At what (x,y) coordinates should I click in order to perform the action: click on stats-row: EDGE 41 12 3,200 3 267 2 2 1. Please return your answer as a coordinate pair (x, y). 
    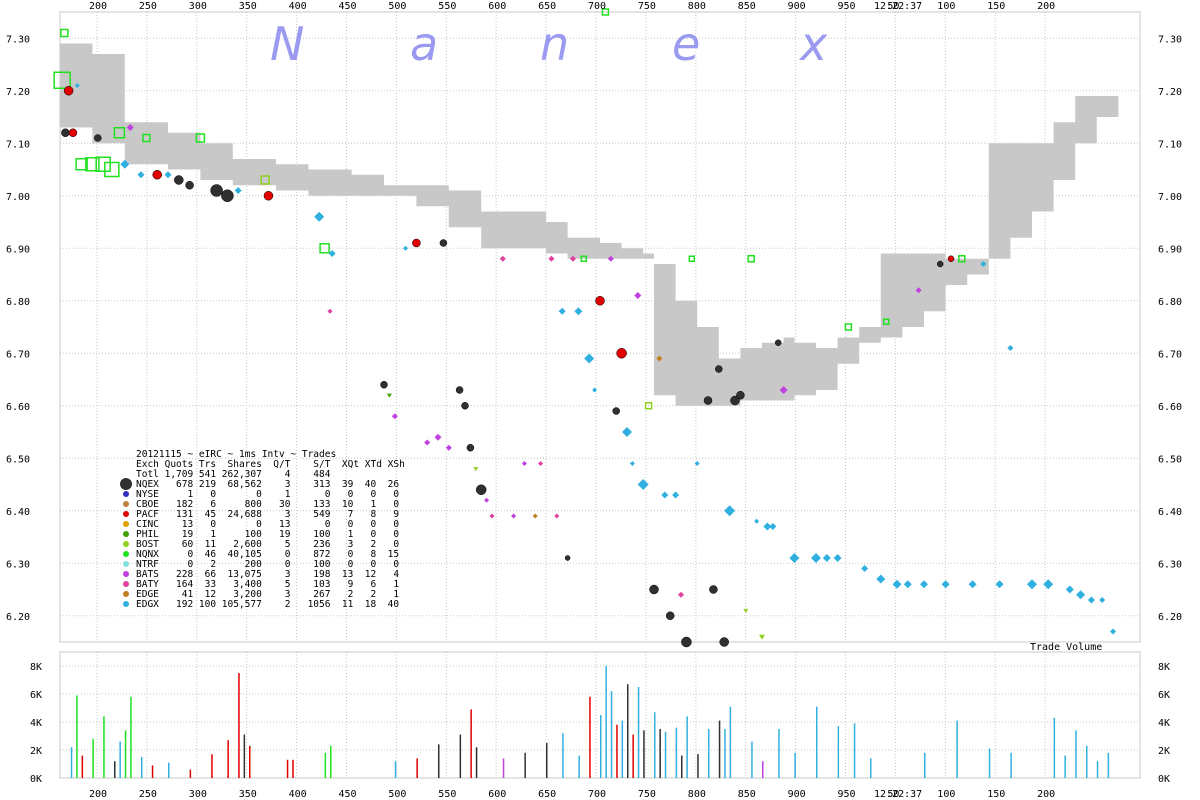
    Looking at the image, I should click on (267, 594).